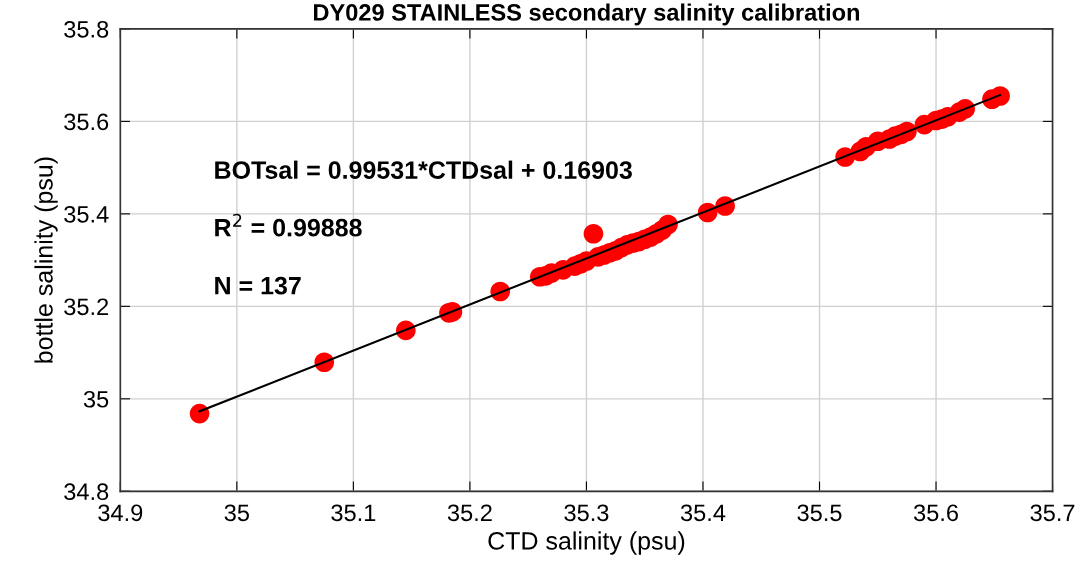 The width and height of the screenshot is (1084, 578). Describe the element at coordinates (96, 399) in the screenshot. I see `y-tick-label: 35` at that location.